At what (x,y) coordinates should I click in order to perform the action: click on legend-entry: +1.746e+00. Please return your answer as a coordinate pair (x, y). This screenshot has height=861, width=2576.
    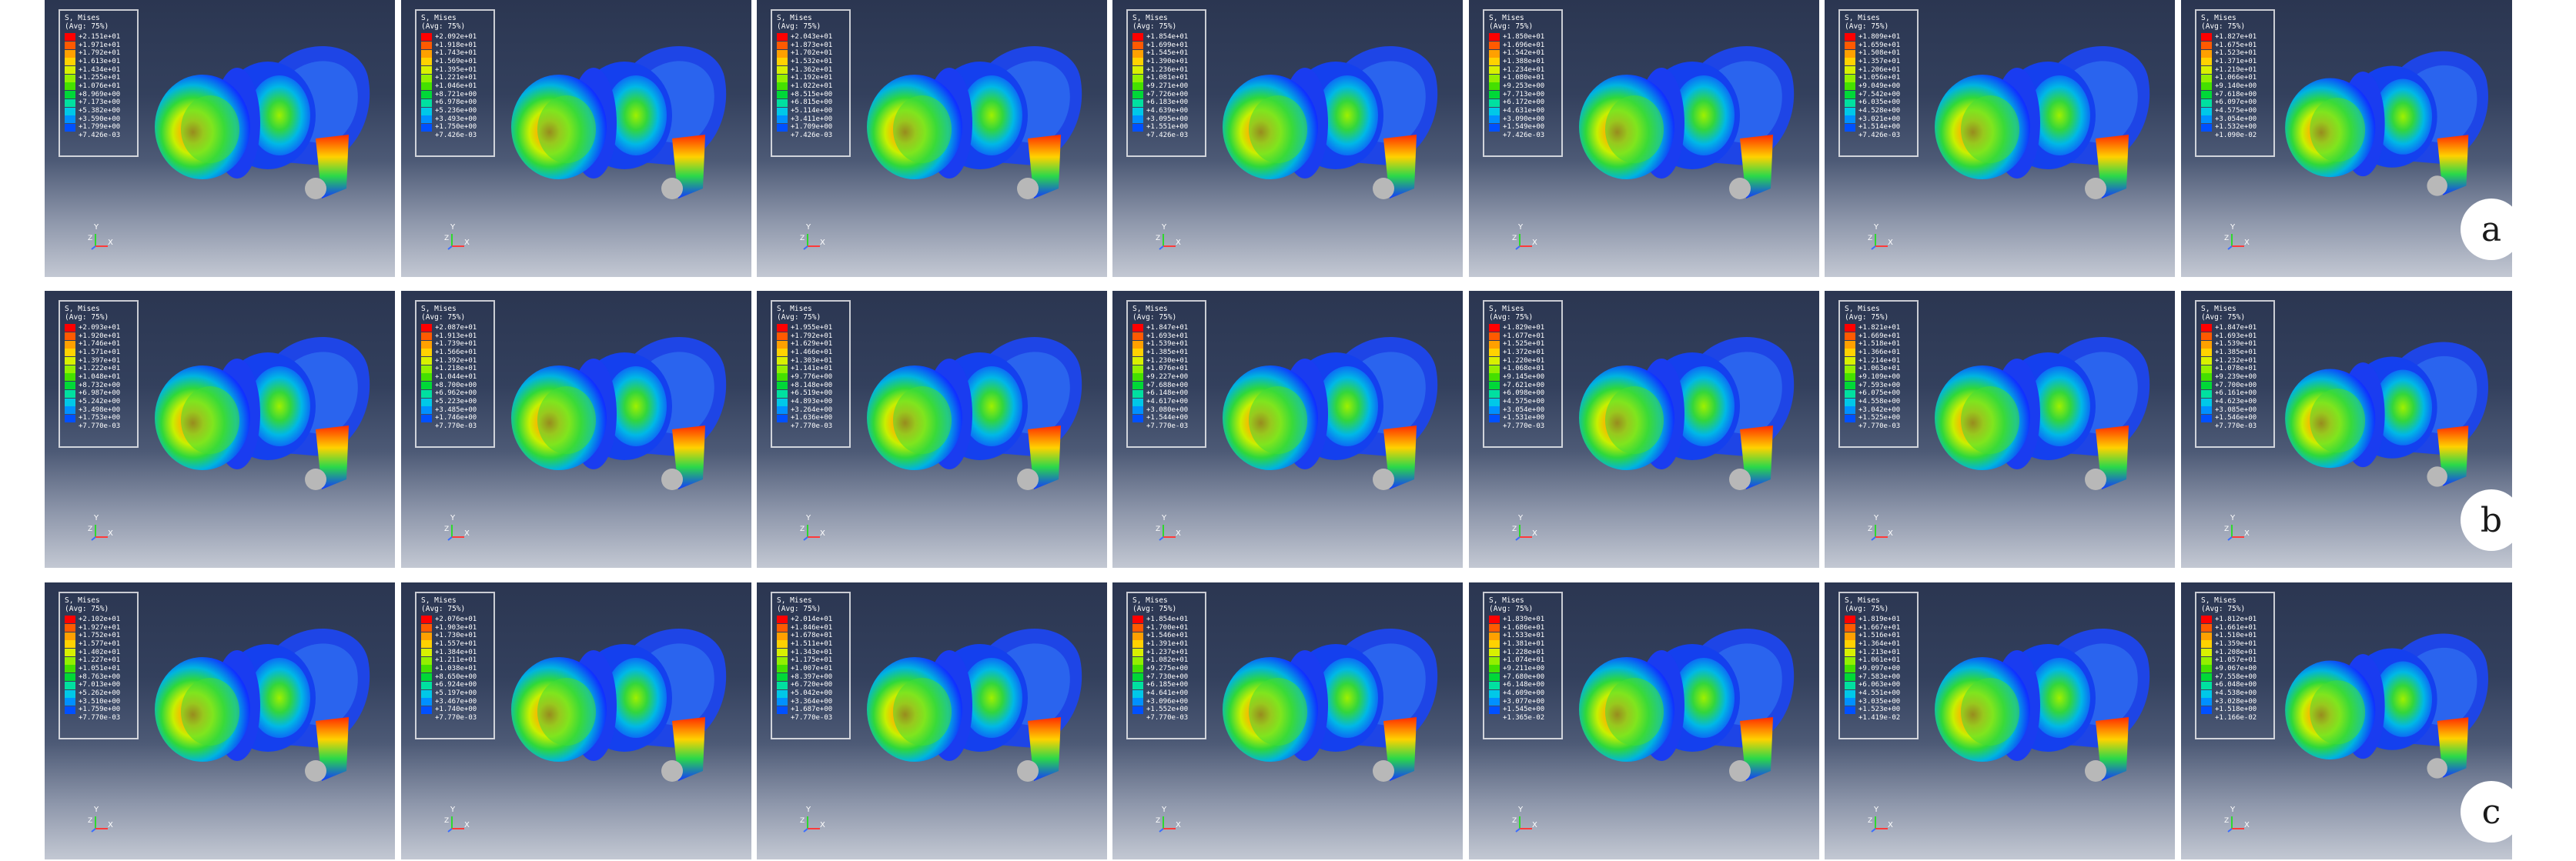
    Looking at the image, I should click on (455, 418).